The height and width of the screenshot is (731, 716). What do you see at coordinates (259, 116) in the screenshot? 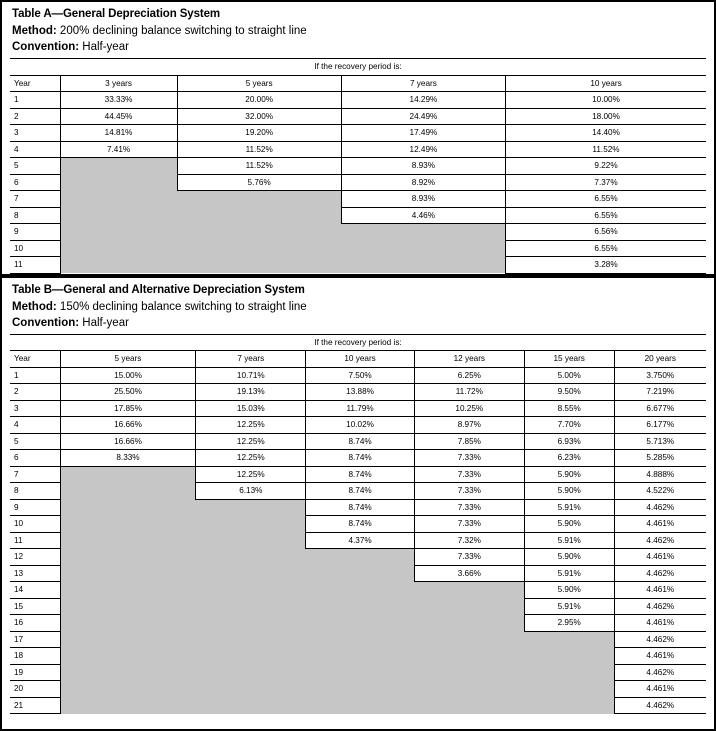
I see `table_a-rate-cell: 32.00%` at bounding box center [259, 116].